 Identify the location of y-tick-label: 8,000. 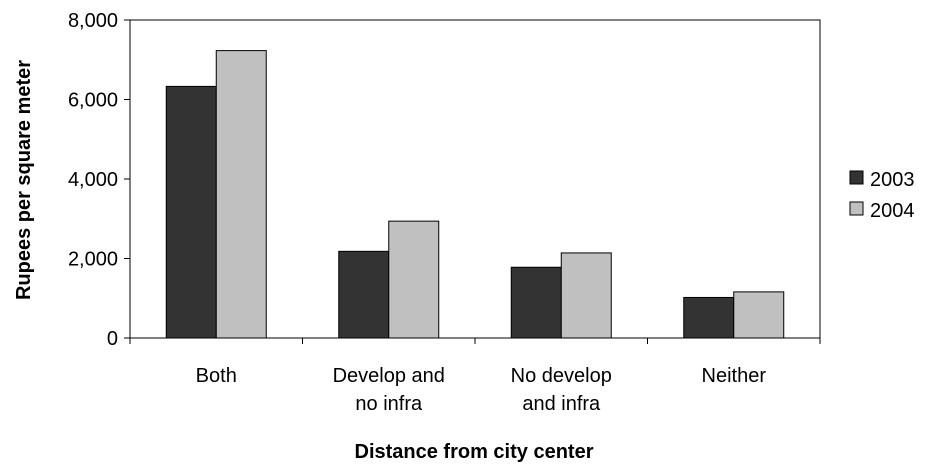
(93, 21).